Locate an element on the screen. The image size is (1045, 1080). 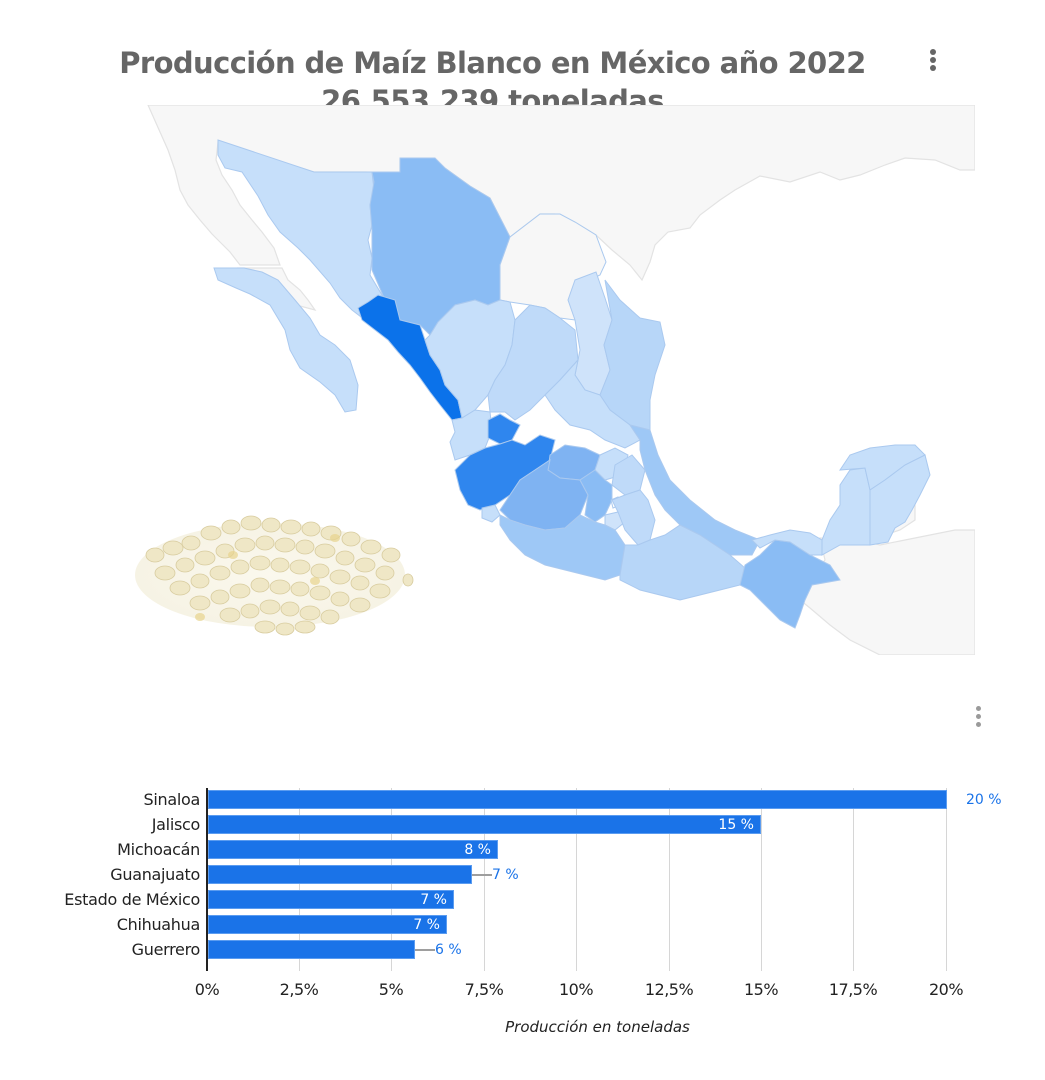
state-zacatecas is located at coordinates (533, 362).